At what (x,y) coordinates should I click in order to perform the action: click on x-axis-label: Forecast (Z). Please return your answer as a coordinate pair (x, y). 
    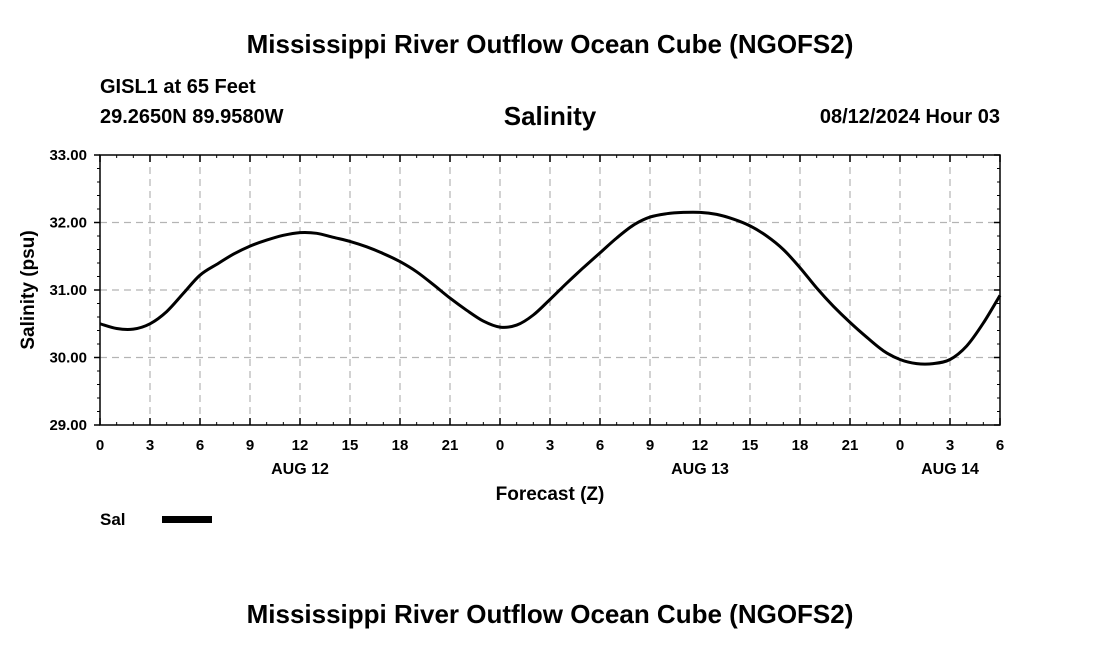
    Looking at the image, I should click on (550, 494).